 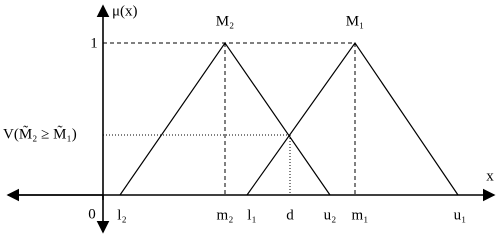 I want to click on x-point-label: l₁, so click(x=251, y=215).